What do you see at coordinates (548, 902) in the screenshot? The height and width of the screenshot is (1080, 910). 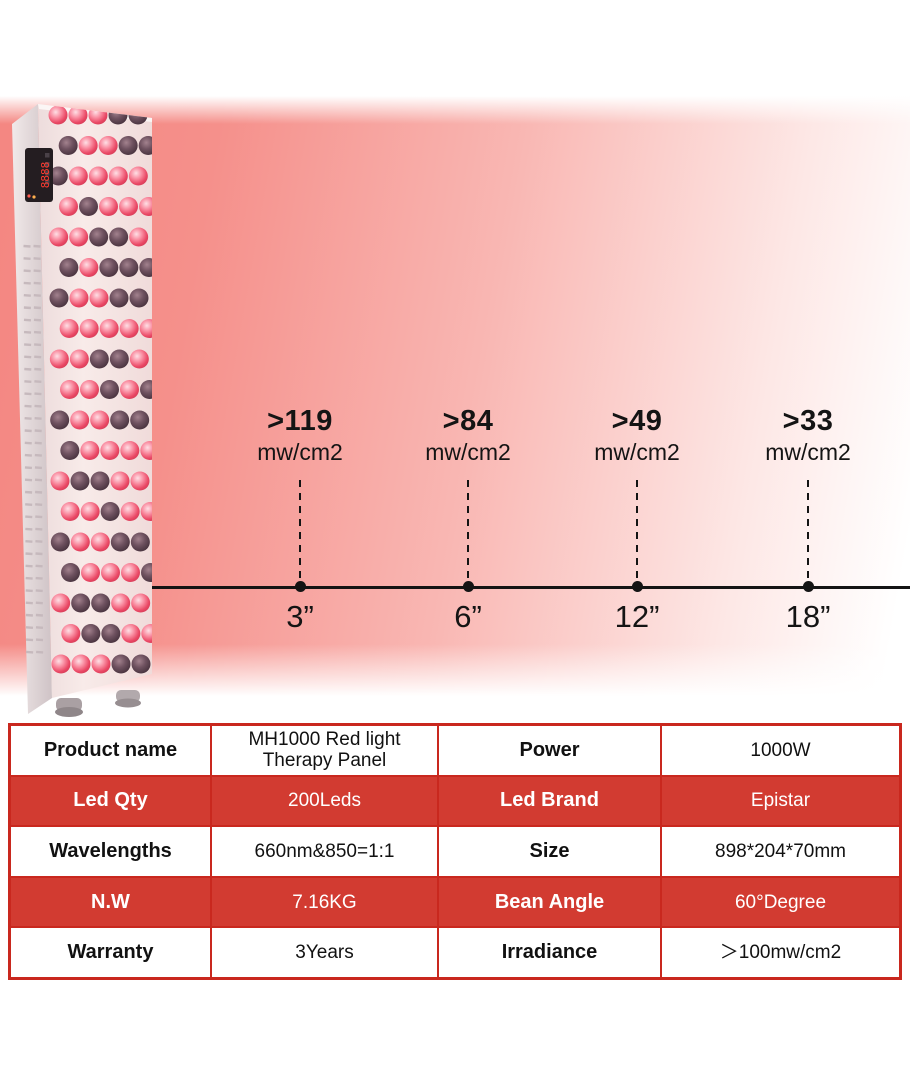 I see `spec-label: Bean Angle` at bounding box center [548, 902].